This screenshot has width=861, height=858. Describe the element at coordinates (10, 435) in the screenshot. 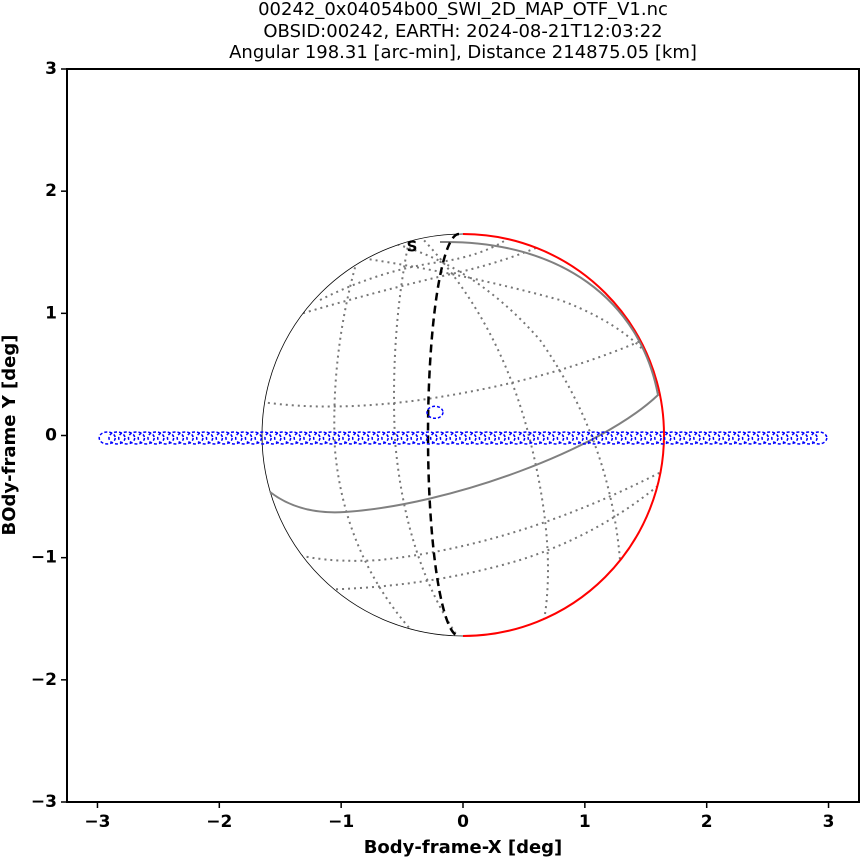

I see `y-axis-label: BOdy-frame Y [deg]` at that location.